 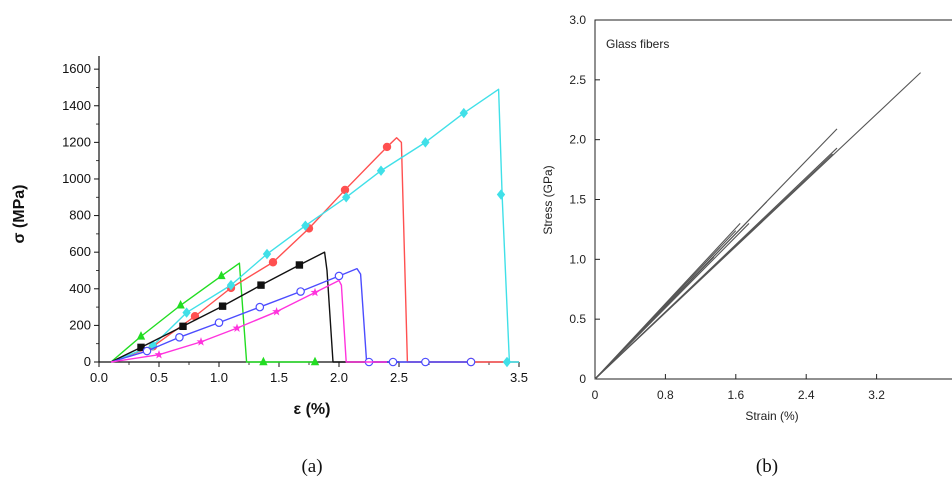 What do you see at coordinates (76, 141) in the screenshot?
I see `y-tick-label-a: 1200` at bounding box center [76, 141].